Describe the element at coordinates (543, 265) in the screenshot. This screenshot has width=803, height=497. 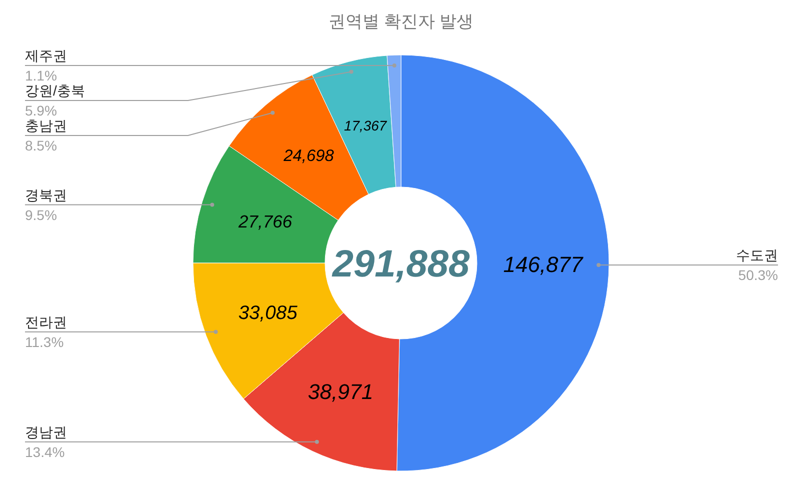
I see `data-label: 146,877` at that location.